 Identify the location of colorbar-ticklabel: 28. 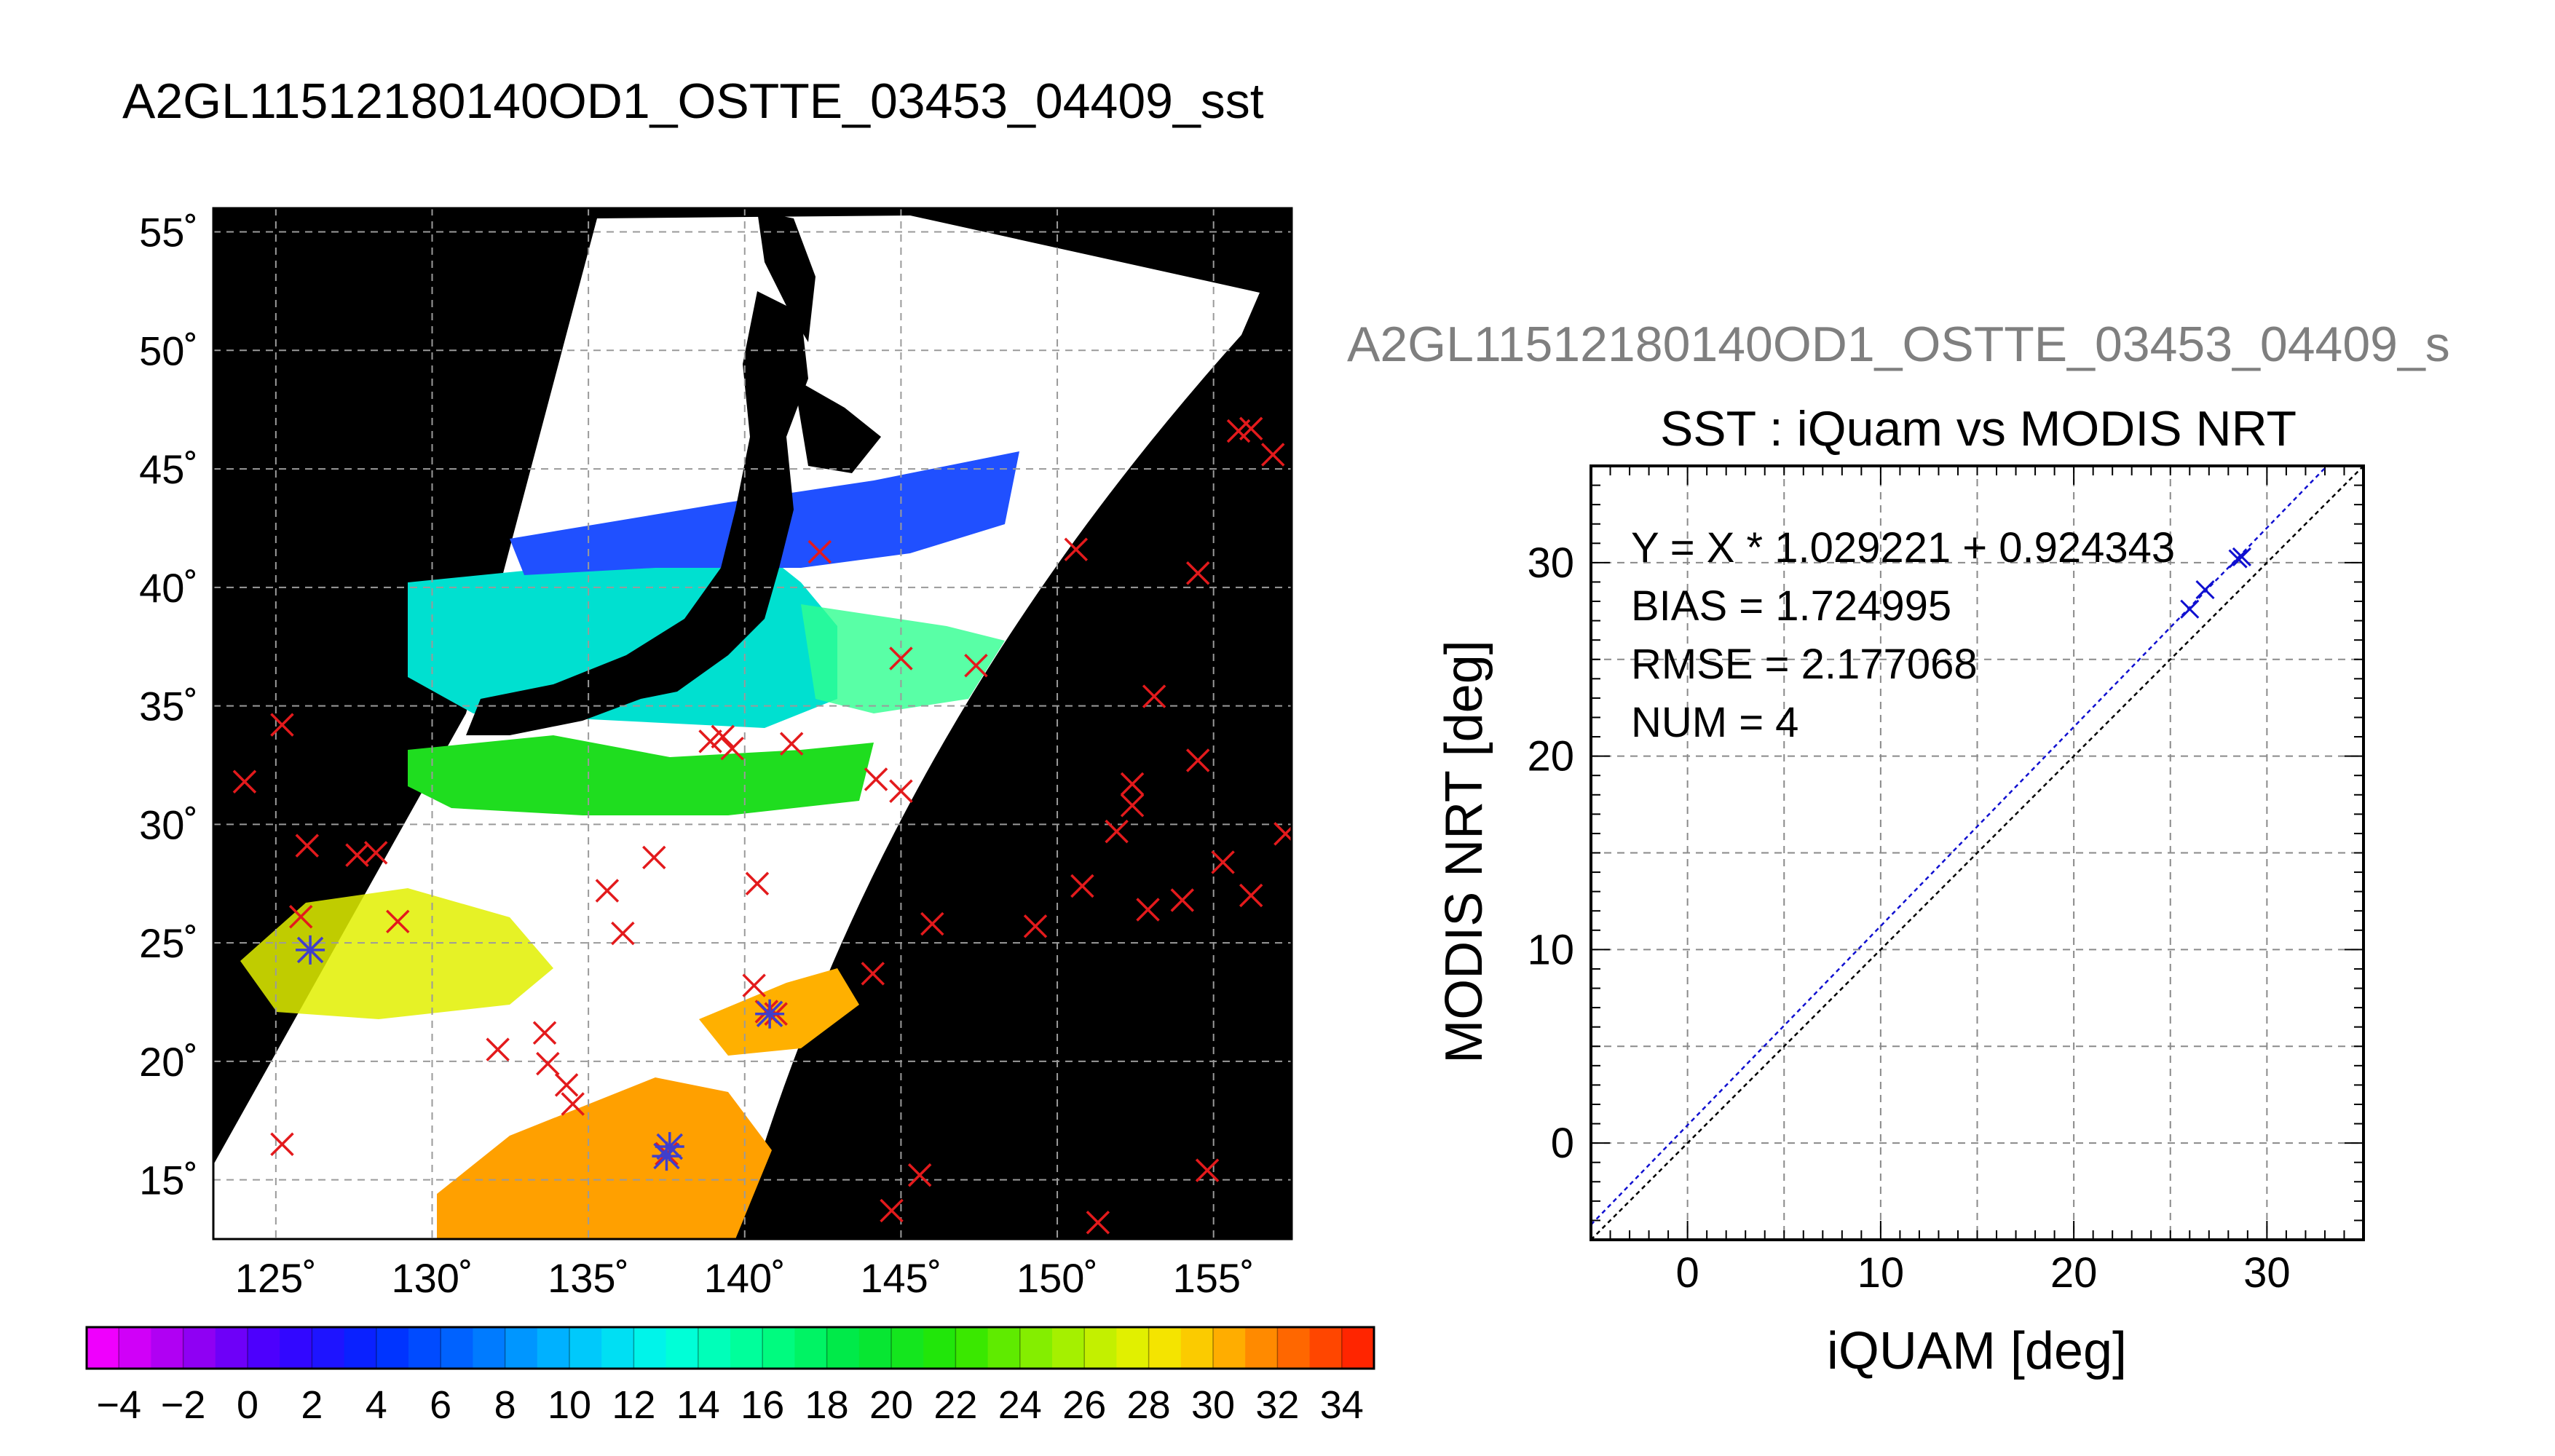
(1149, 1405).